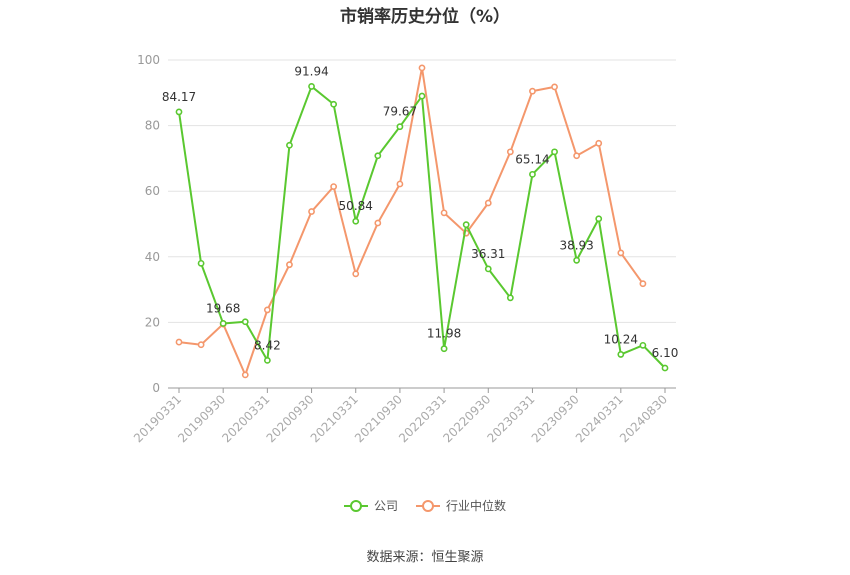  I want to click on y-tick-label: 60, so click(152, 191).